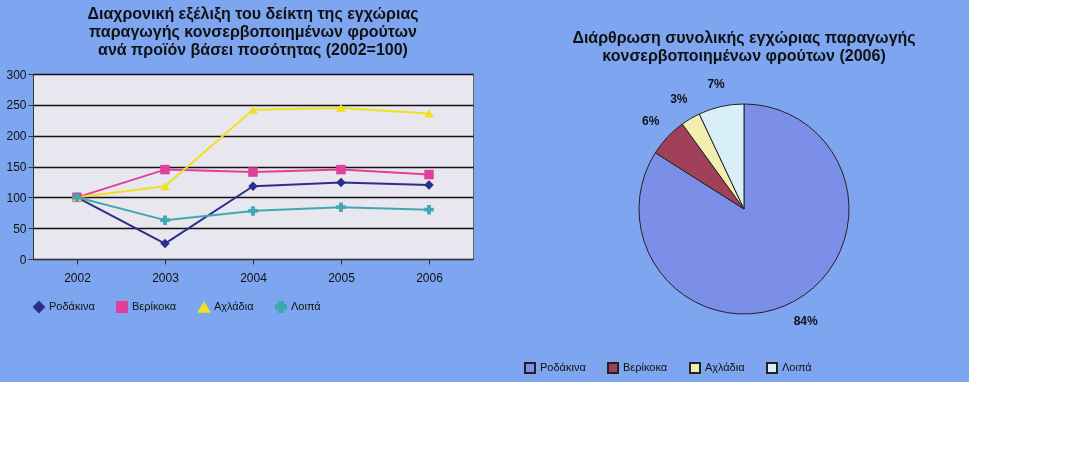 The image size is (1067, 473). What do you see at coordinates (23, 259) in the screenshot?
I see `y-tick-label: 0` at bounding box center [23, 259].